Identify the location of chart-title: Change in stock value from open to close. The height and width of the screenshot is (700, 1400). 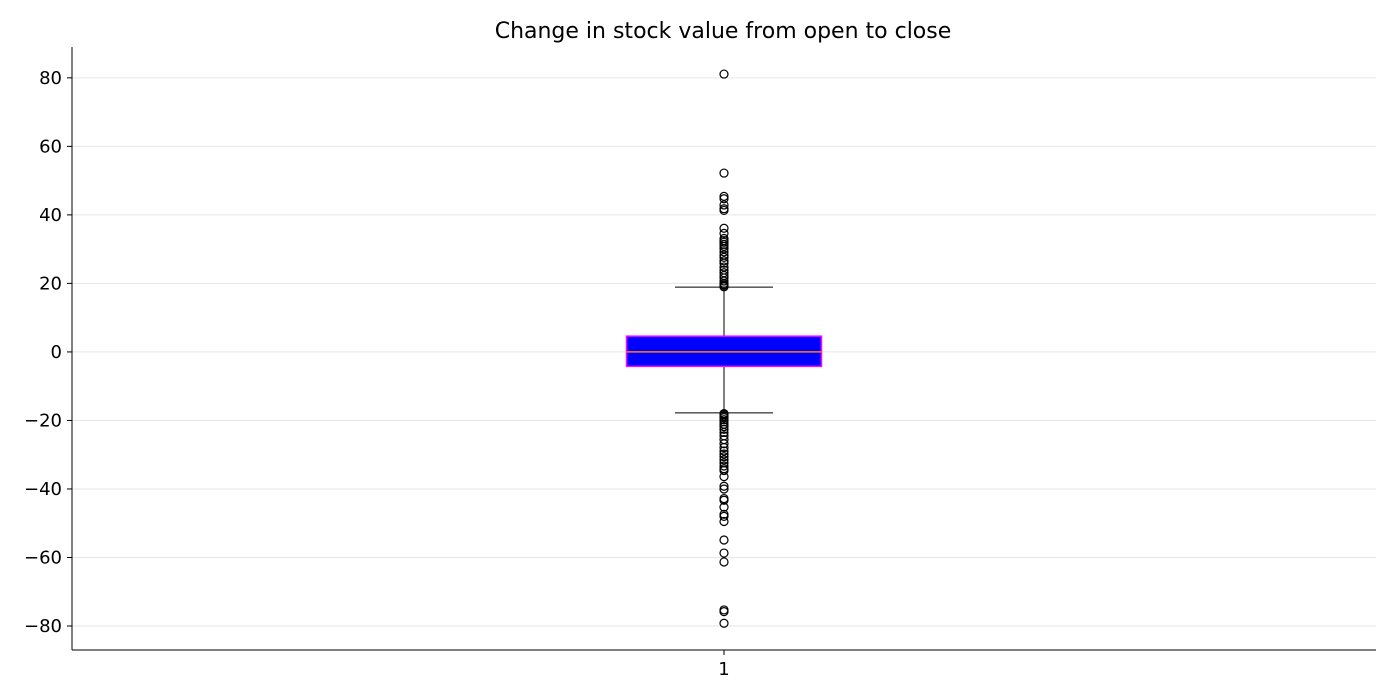
(723, 31).